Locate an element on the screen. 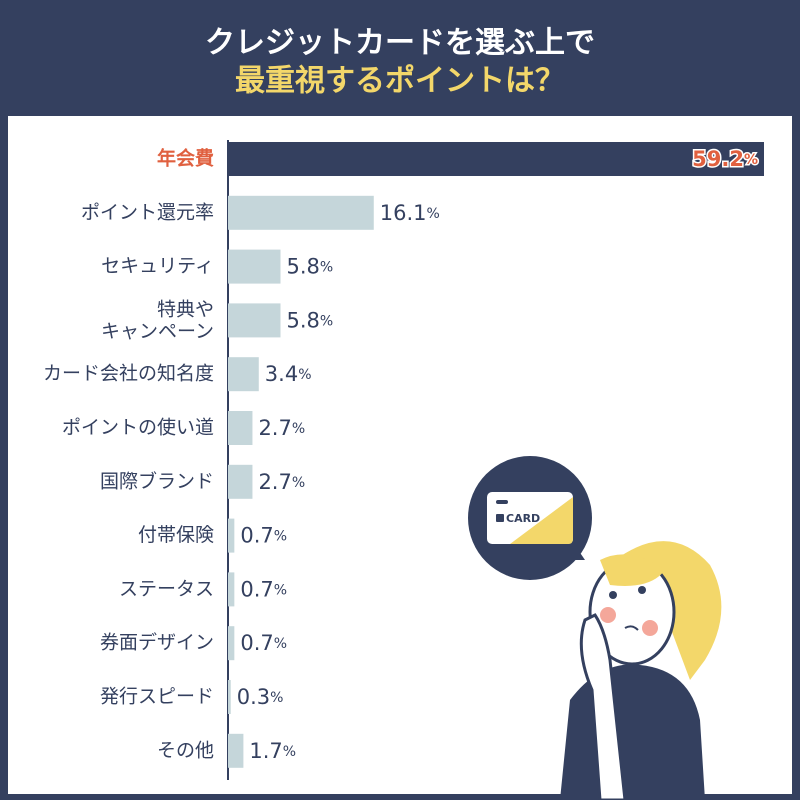  category-label: 年会費 is located at coordinates (185, 158).